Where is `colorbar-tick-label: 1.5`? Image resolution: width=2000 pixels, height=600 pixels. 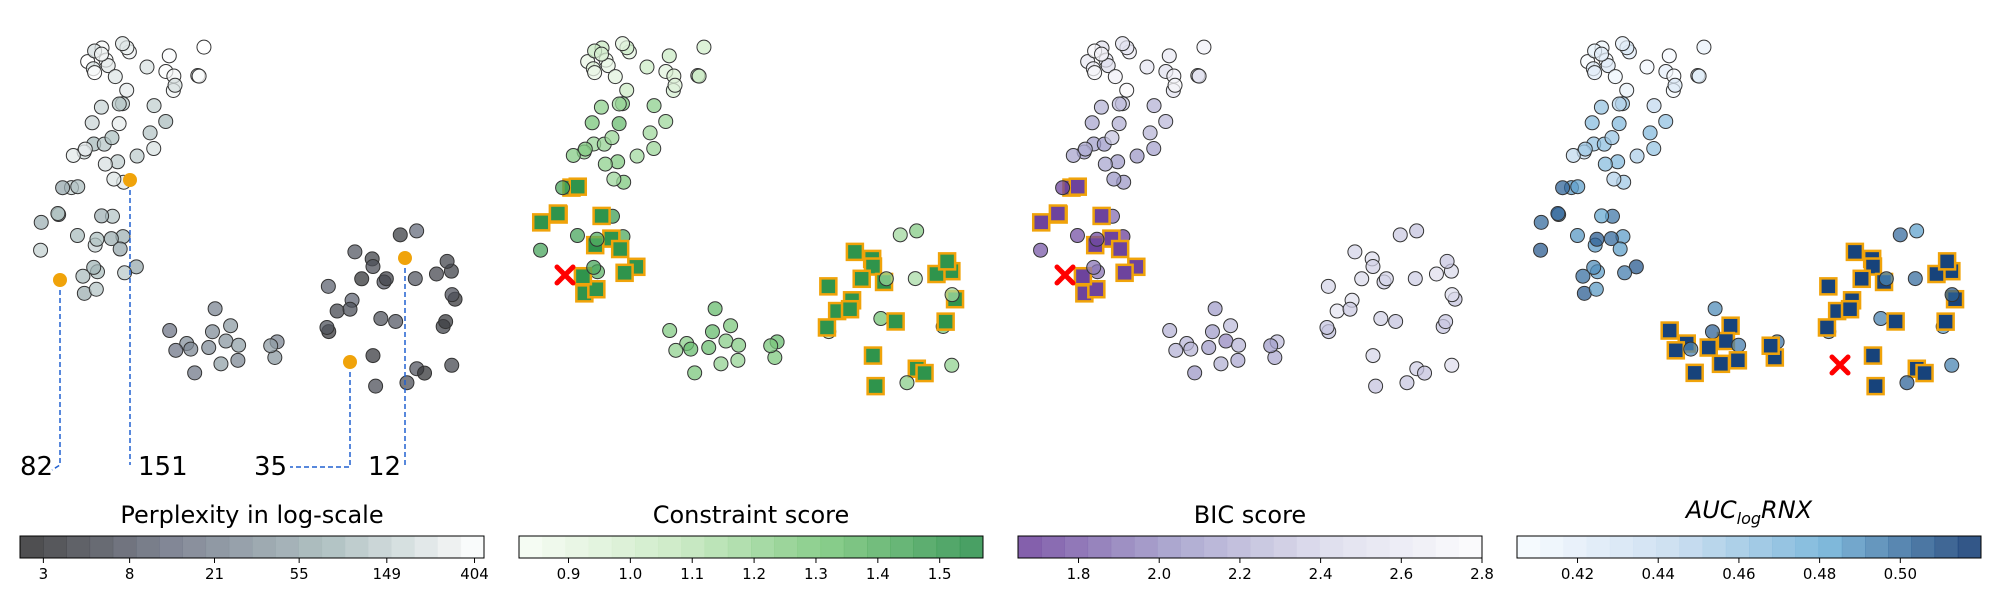 colorbar-tick-label: 1.5 is located at coordinates (940, 574).